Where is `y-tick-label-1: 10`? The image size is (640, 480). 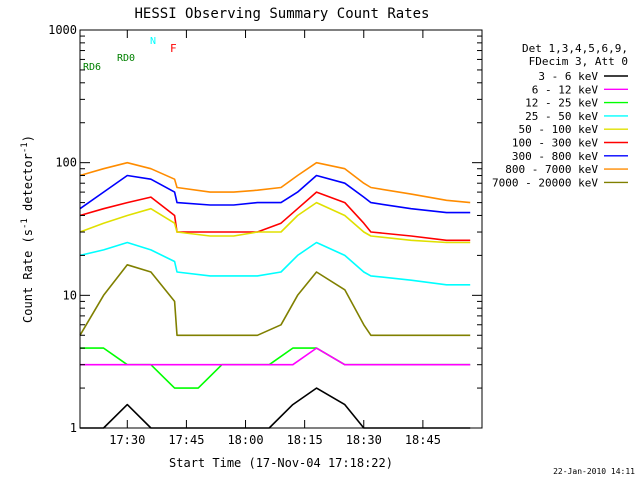
y-tick-label-1: 10 is located at coordinates (70, 295).